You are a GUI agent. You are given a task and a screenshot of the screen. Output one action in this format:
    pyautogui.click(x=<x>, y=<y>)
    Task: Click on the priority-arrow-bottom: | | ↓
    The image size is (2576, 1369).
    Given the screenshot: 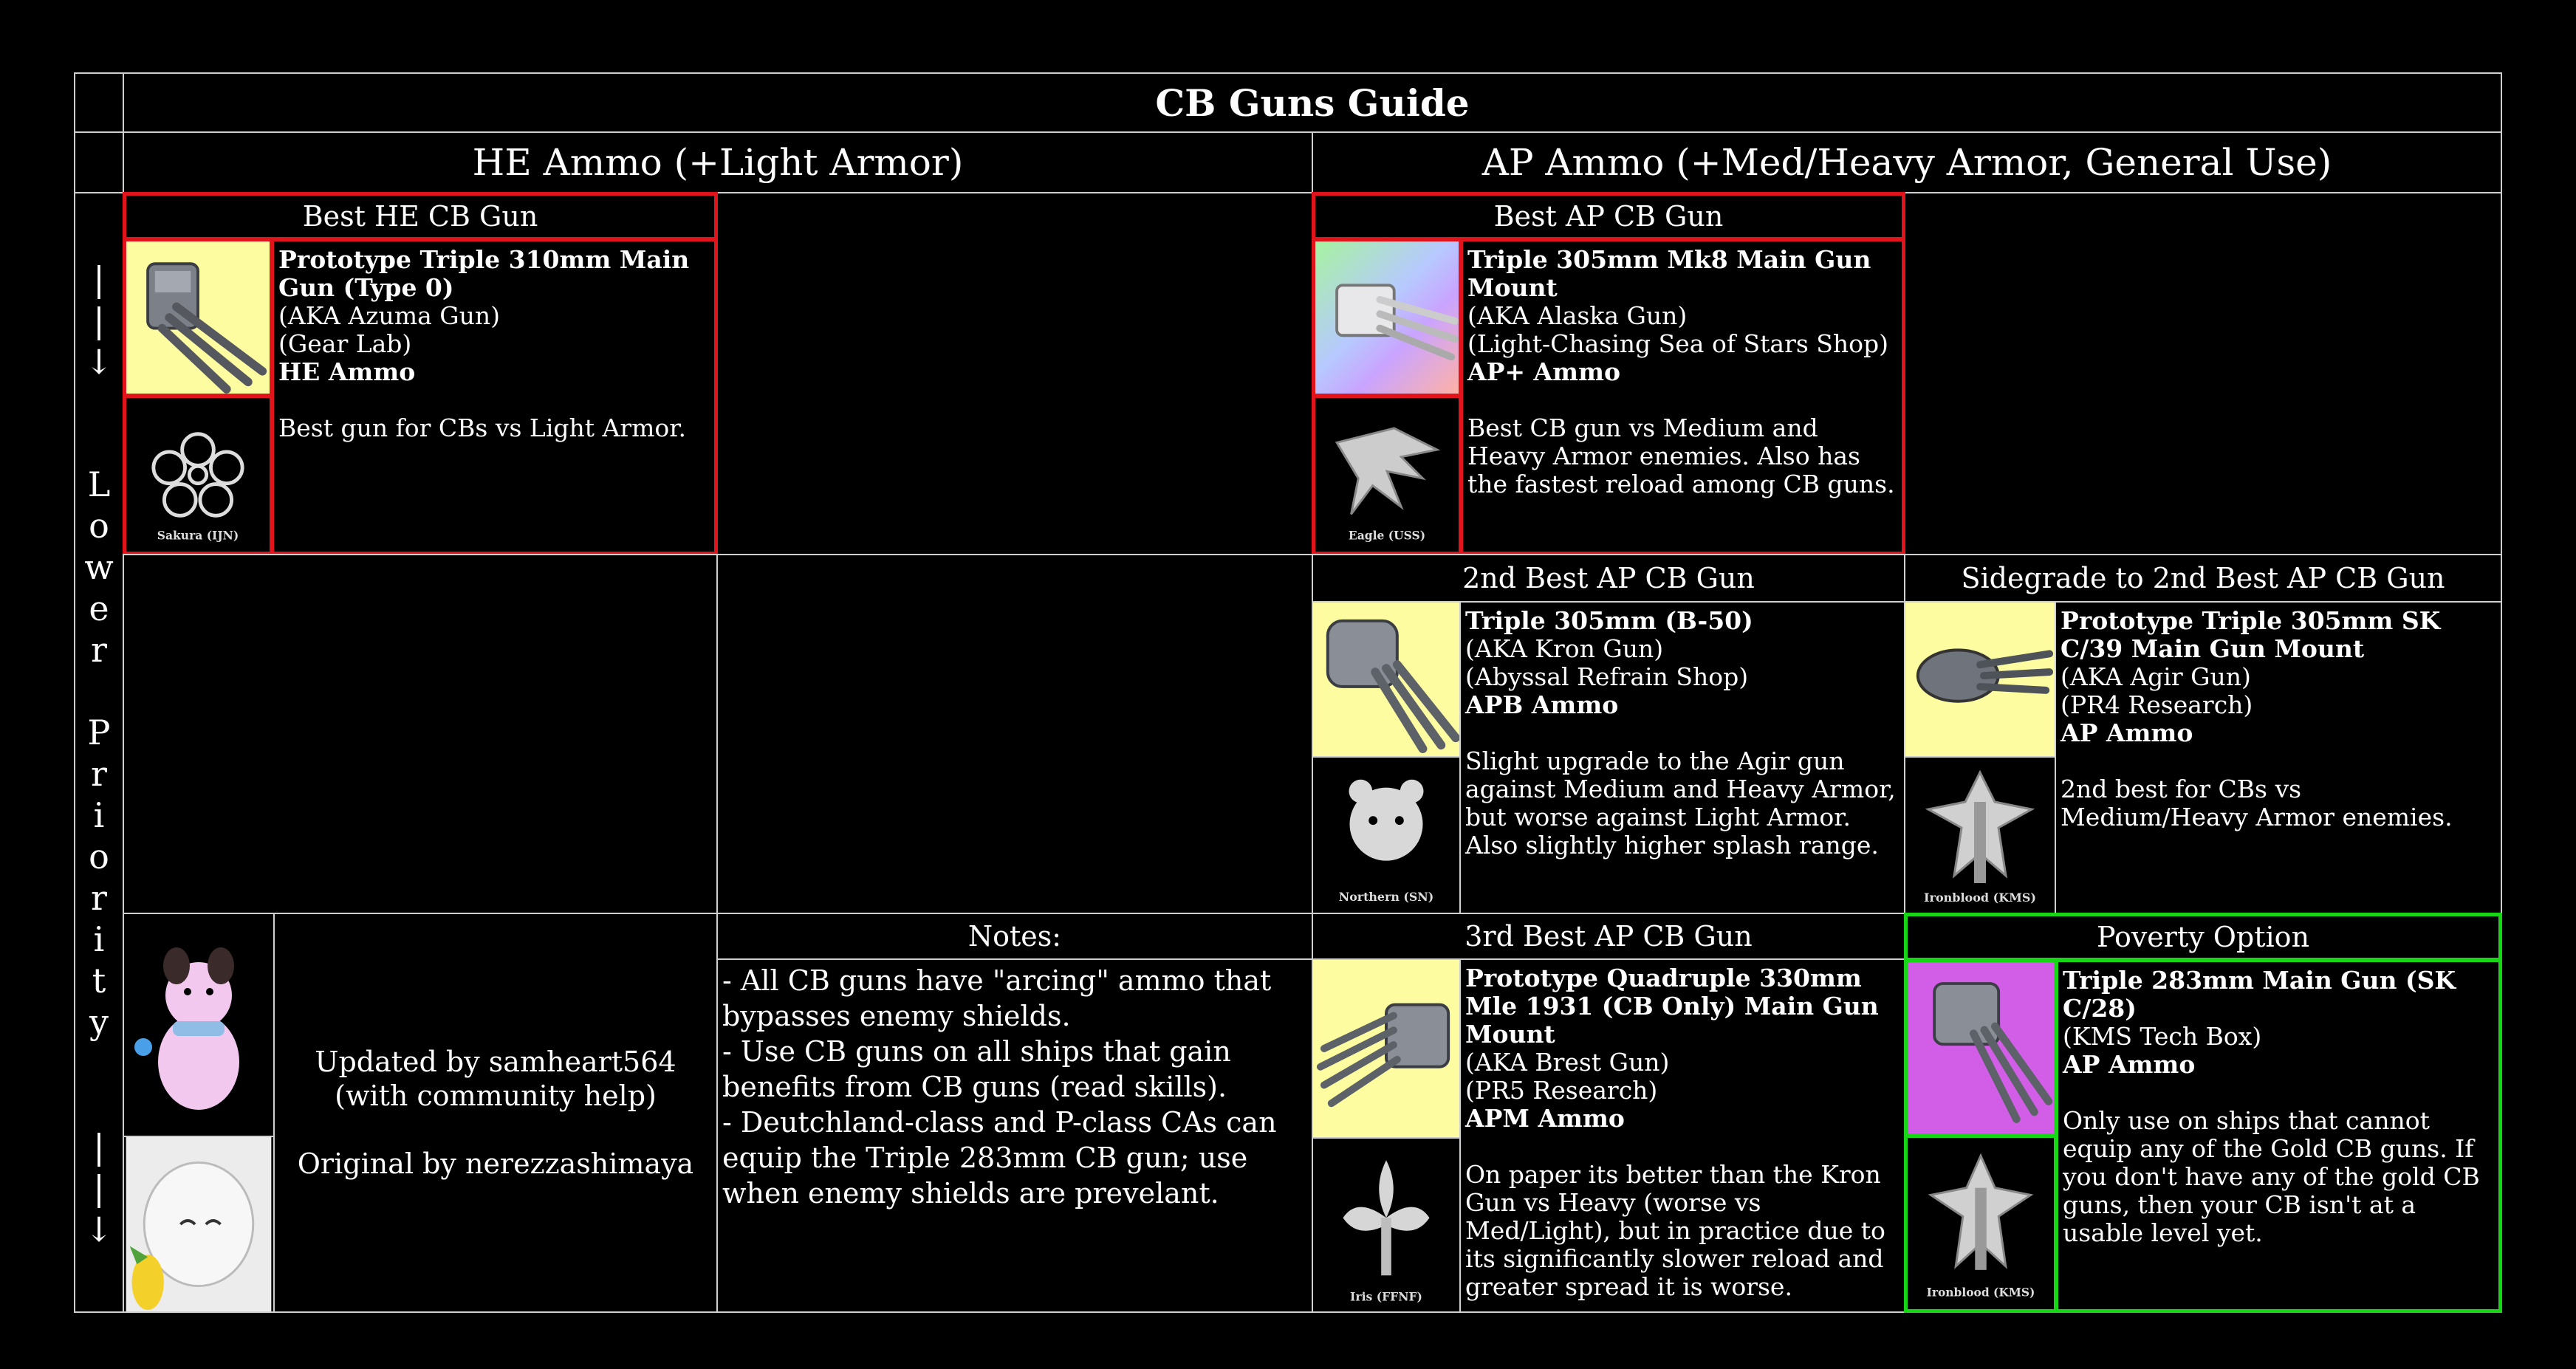 What is the action you would take?
    pyautogui.click(x=99, y=1188)
    